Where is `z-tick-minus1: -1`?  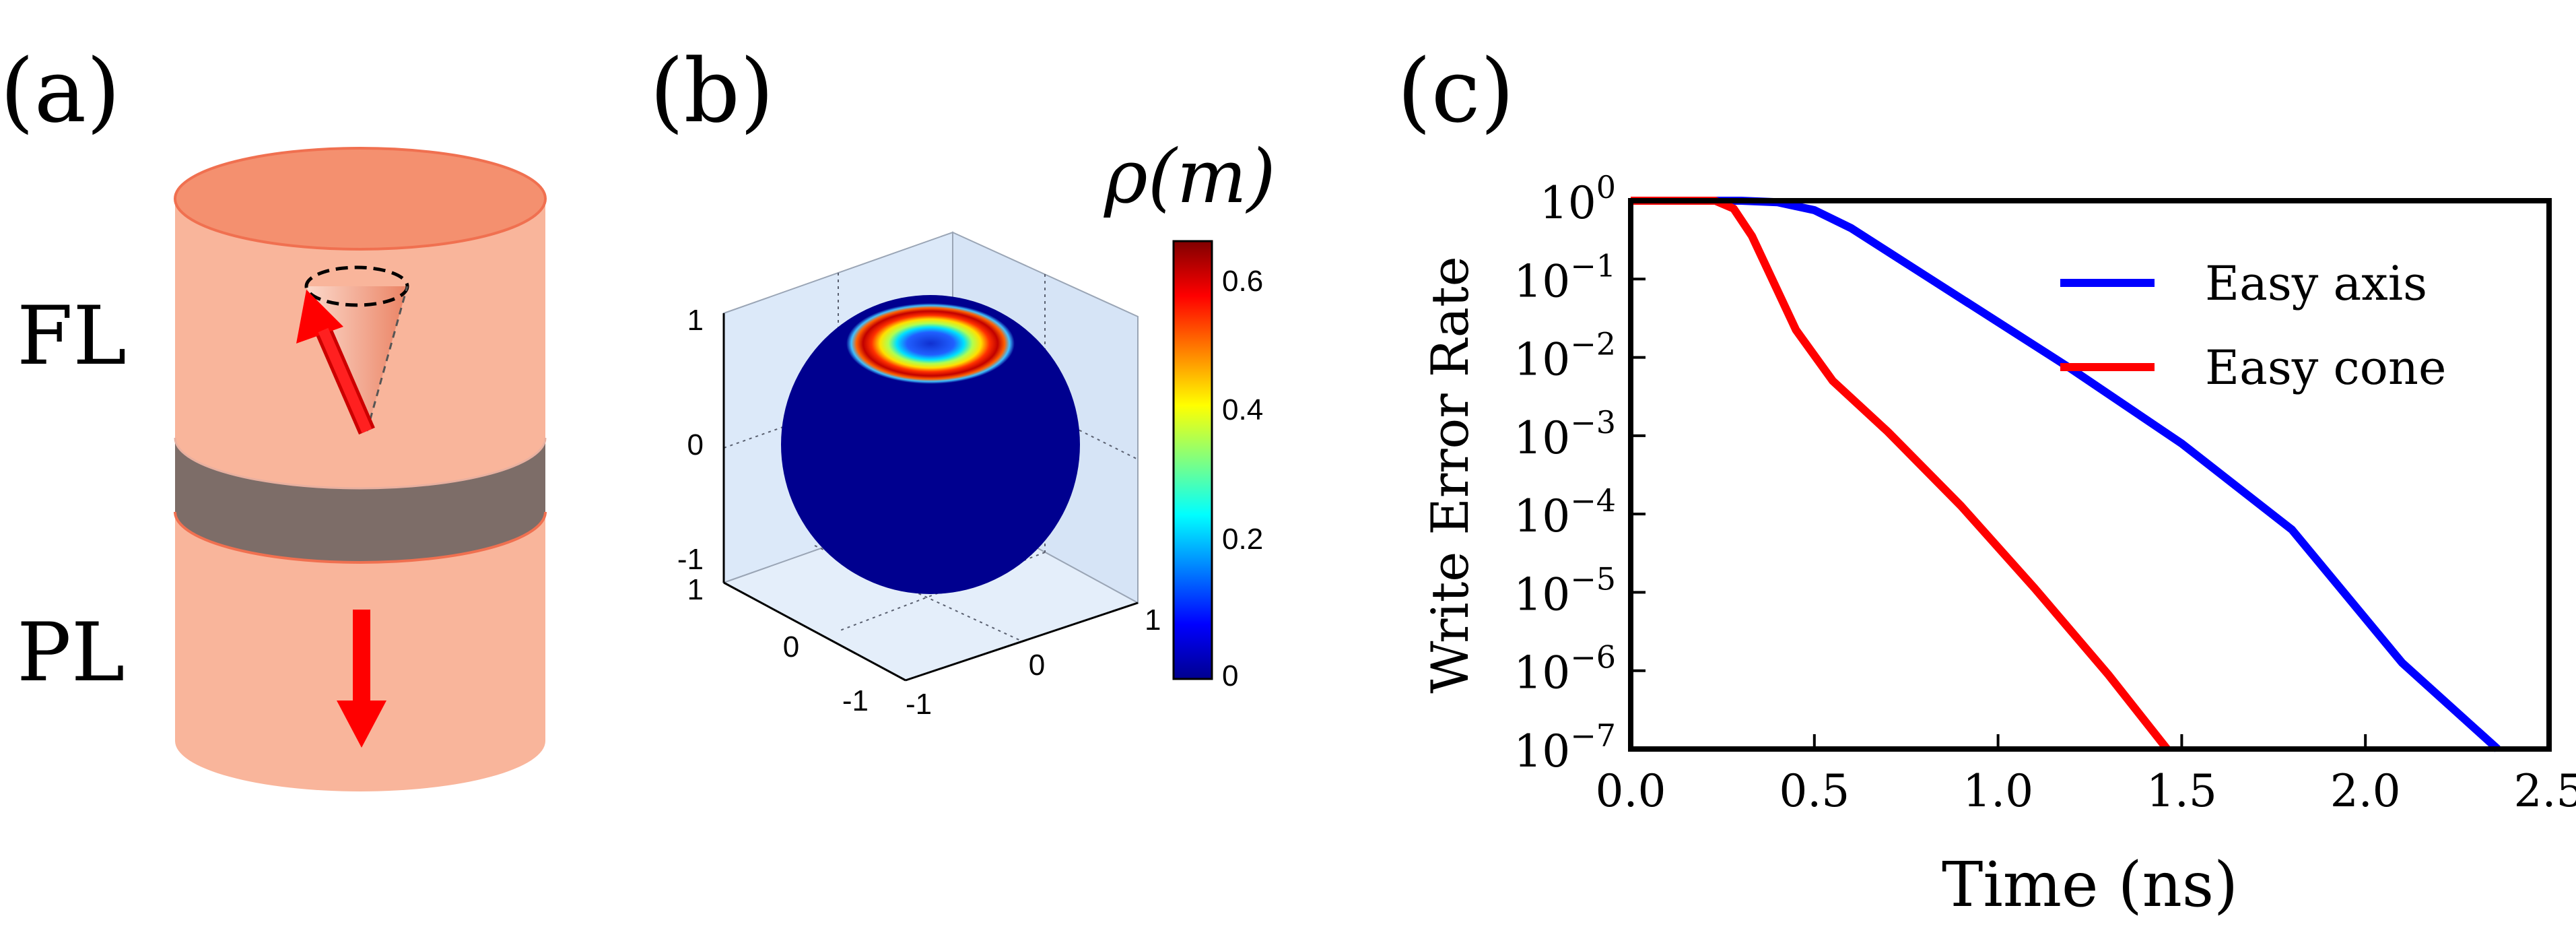
z-tick-minus1: -1 is located at coordinates (690, 559).